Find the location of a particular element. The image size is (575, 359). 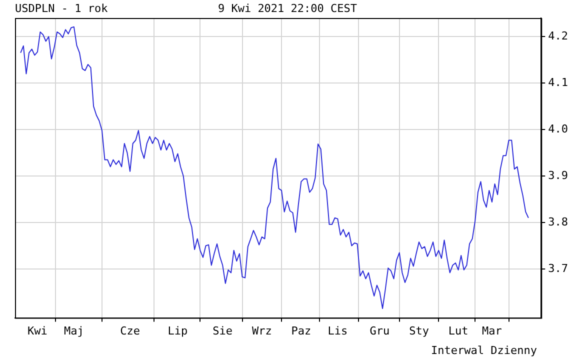

x-tick-label: Maj is located at coordinates (74, 331).